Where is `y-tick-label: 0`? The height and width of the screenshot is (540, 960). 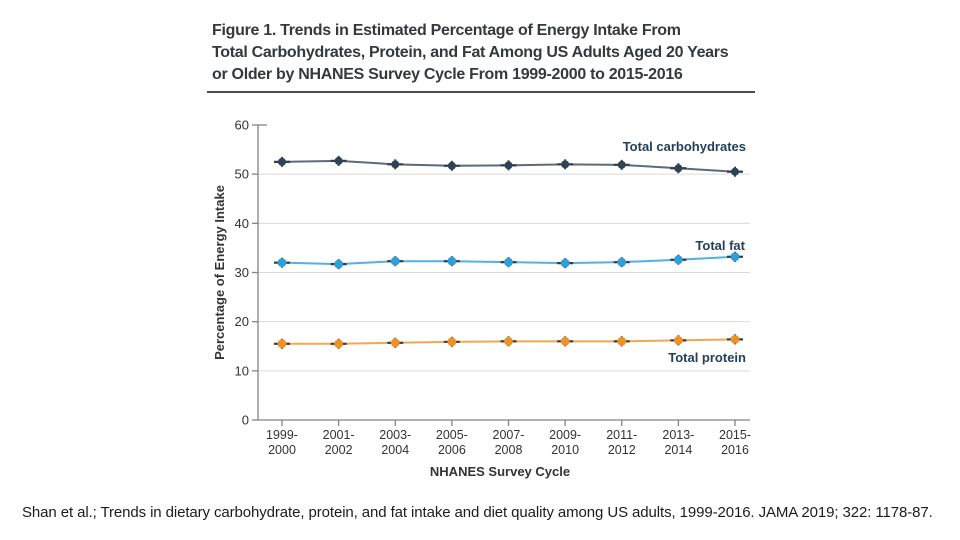 y-tick-label: 0 is located at coordinates (245, 420).